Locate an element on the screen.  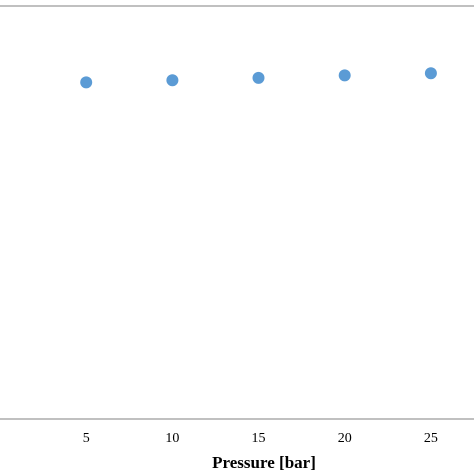
x-tick-label: 20 is located at coordinates (345, 438).